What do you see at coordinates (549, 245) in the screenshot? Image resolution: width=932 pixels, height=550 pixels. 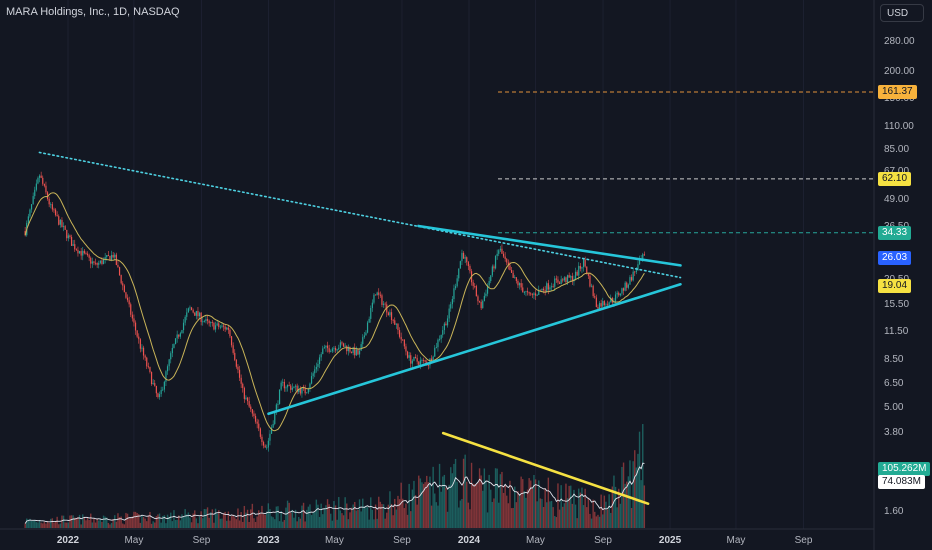 I see `triangle-resistance-line` at bounding box center [549, 245].